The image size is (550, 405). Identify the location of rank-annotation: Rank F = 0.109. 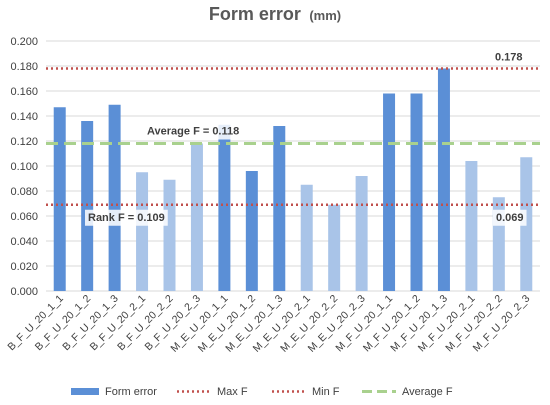
(126, 218).